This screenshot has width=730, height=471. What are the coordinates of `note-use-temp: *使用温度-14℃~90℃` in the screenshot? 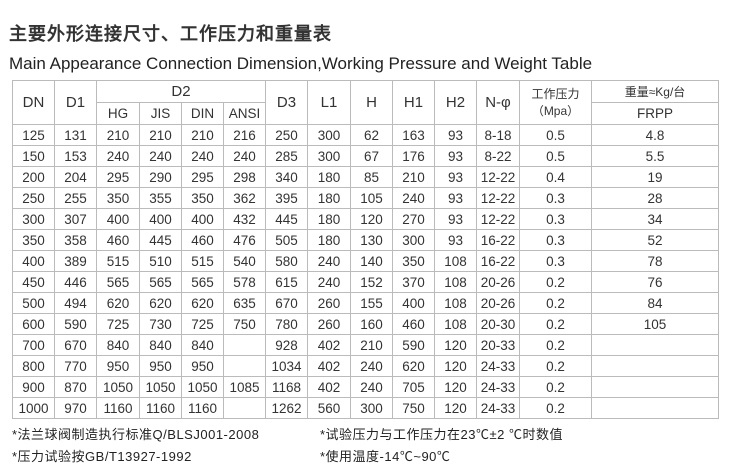 It's located at (385, 456).